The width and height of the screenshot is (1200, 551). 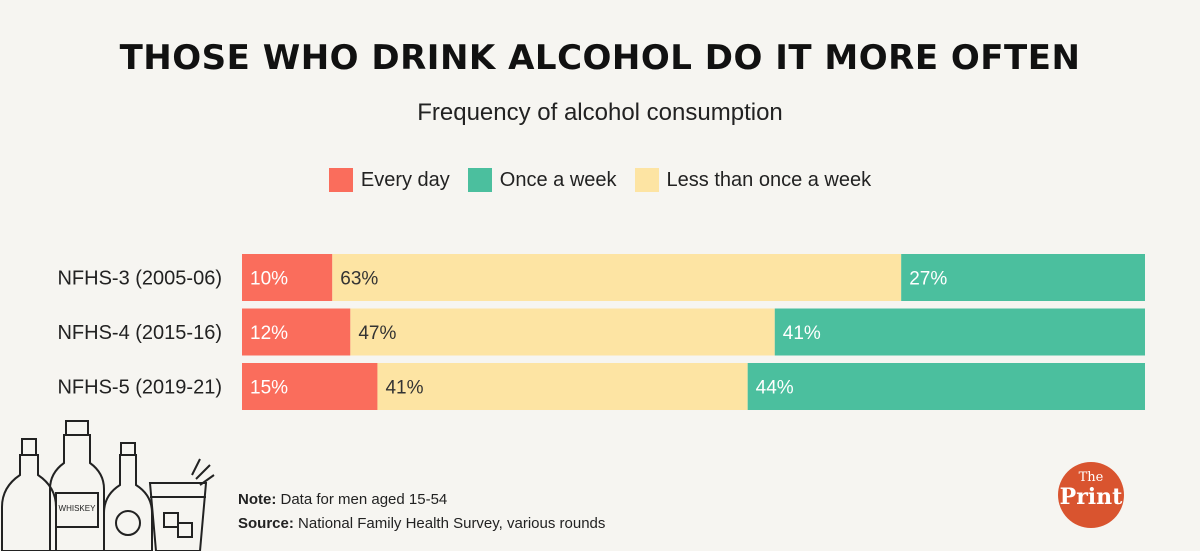 What do you see at coordinates (364, 499) in the screenshot?
I see `note-text: Data for men aged 15-54` at bounding box center [364, 499].